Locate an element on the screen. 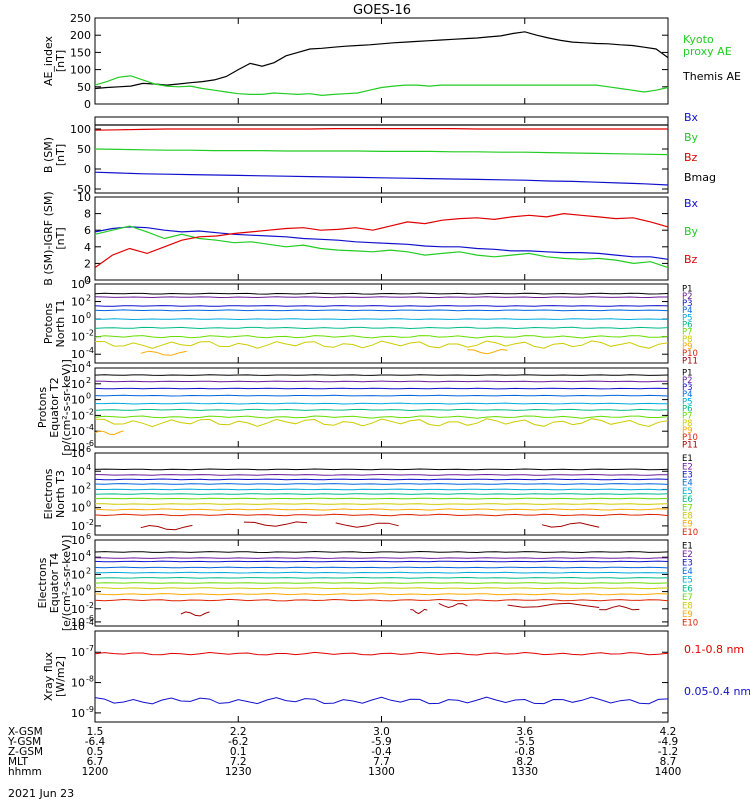  legend-entry: P7 is located at coordinates (687, 417).